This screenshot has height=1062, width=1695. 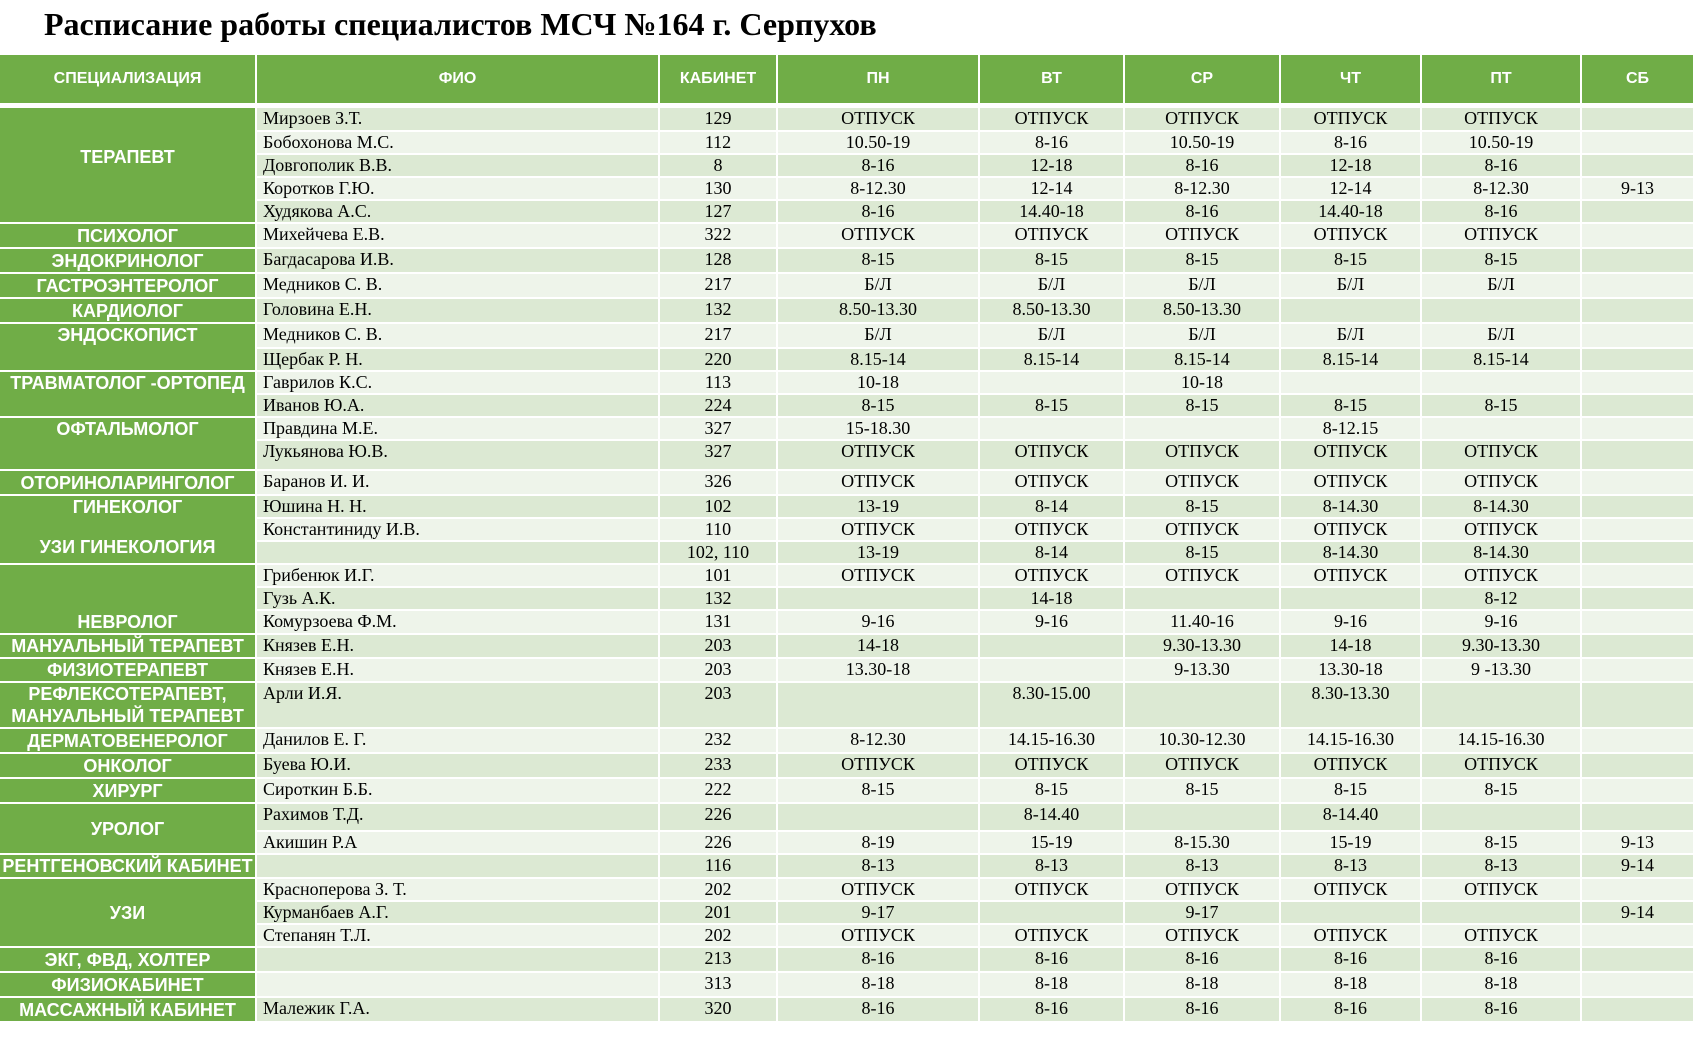 I want to click on mon-cell: 10-18, so click(x=879, y=383).